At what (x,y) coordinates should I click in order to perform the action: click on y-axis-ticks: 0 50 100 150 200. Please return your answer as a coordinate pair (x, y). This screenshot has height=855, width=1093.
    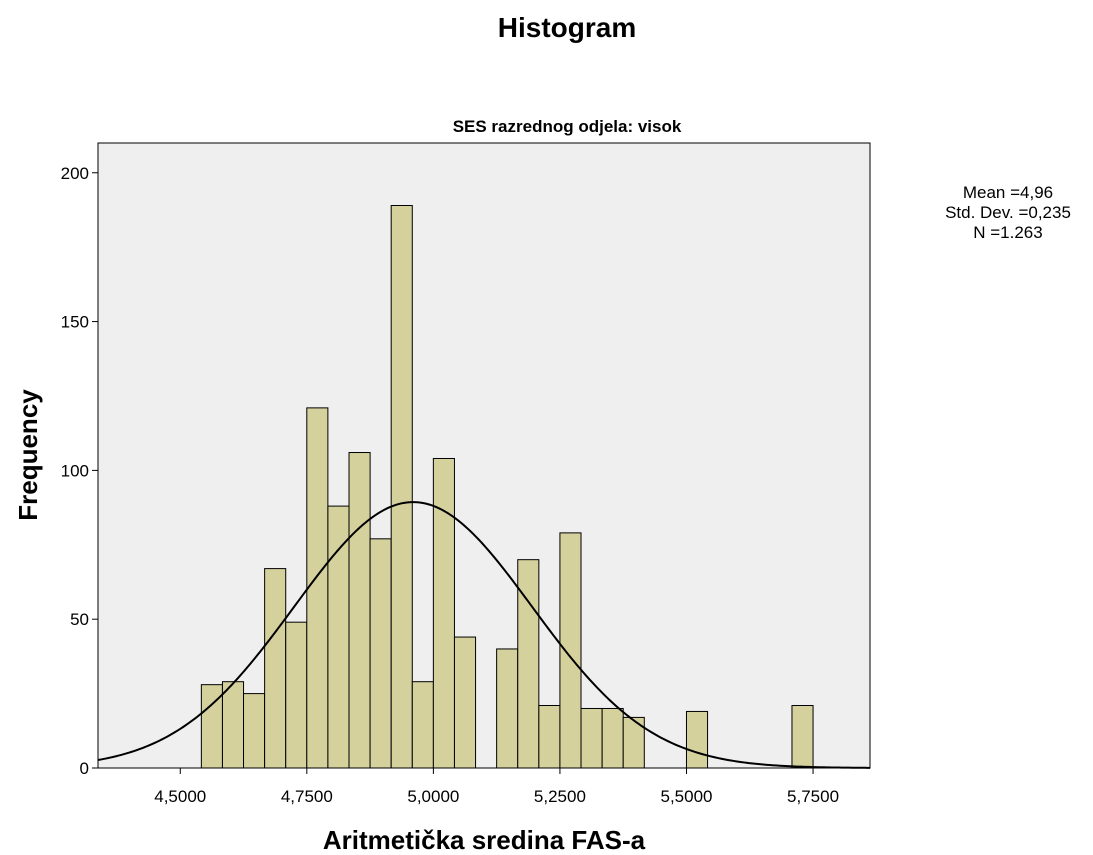
    Looking at the image, I should click on (79, 471).